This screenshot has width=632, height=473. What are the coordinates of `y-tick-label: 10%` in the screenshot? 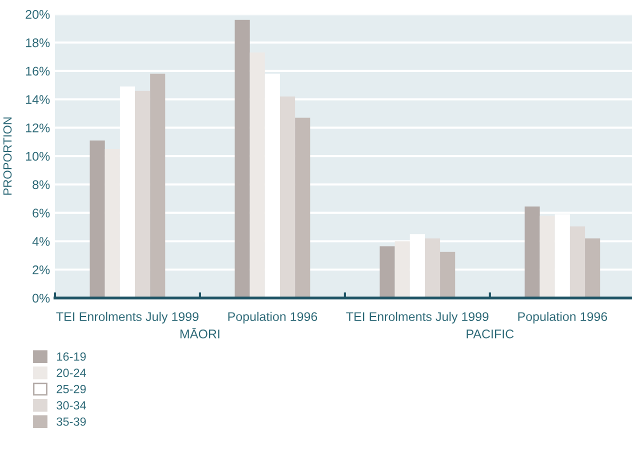 It's located at (38, 156).